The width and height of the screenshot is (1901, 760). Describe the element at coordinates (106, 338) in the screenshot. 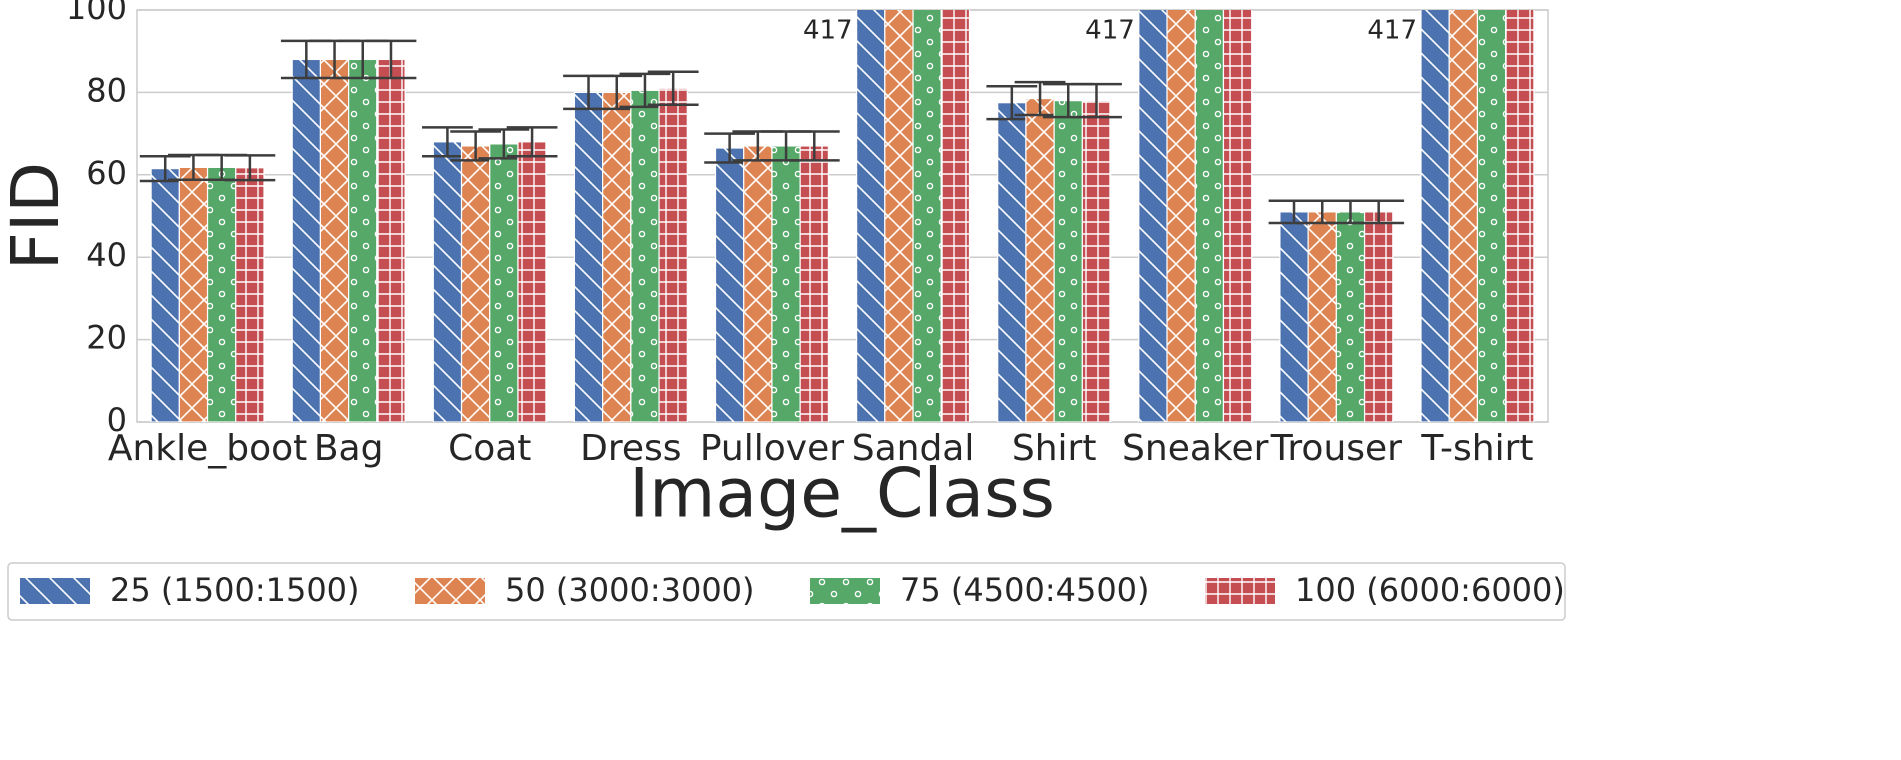

I see `y-tick-label: 20` at that location.